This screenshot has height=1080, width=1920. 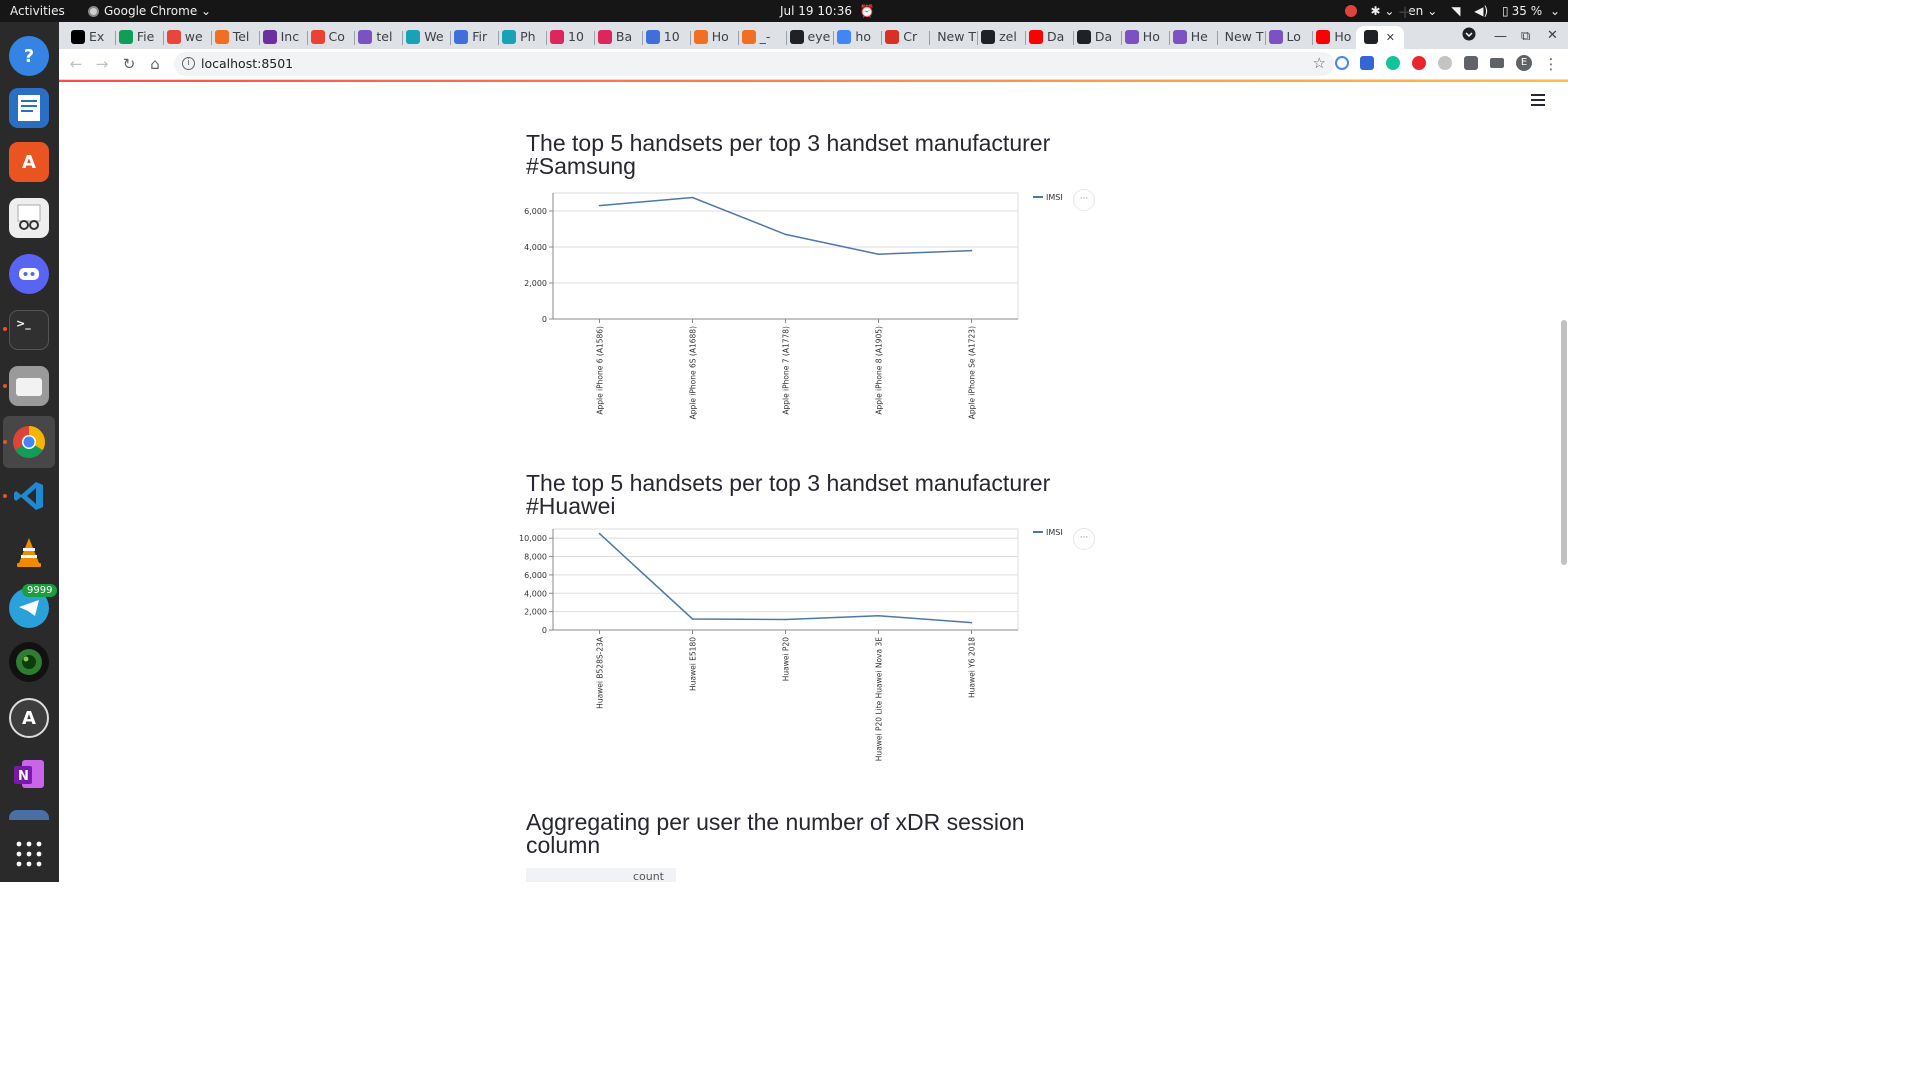 What do you see at coordinates (29, 218) in the screenshot?
I see `document-viewer-icon` at bounding box center [29, 218].